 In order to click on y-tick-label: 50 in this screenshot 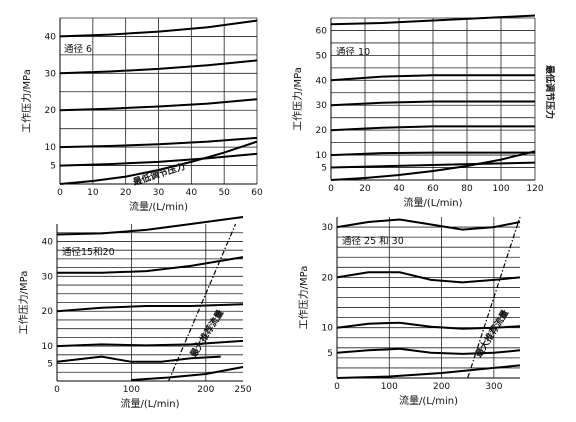, I will do `click(322, 56)`.